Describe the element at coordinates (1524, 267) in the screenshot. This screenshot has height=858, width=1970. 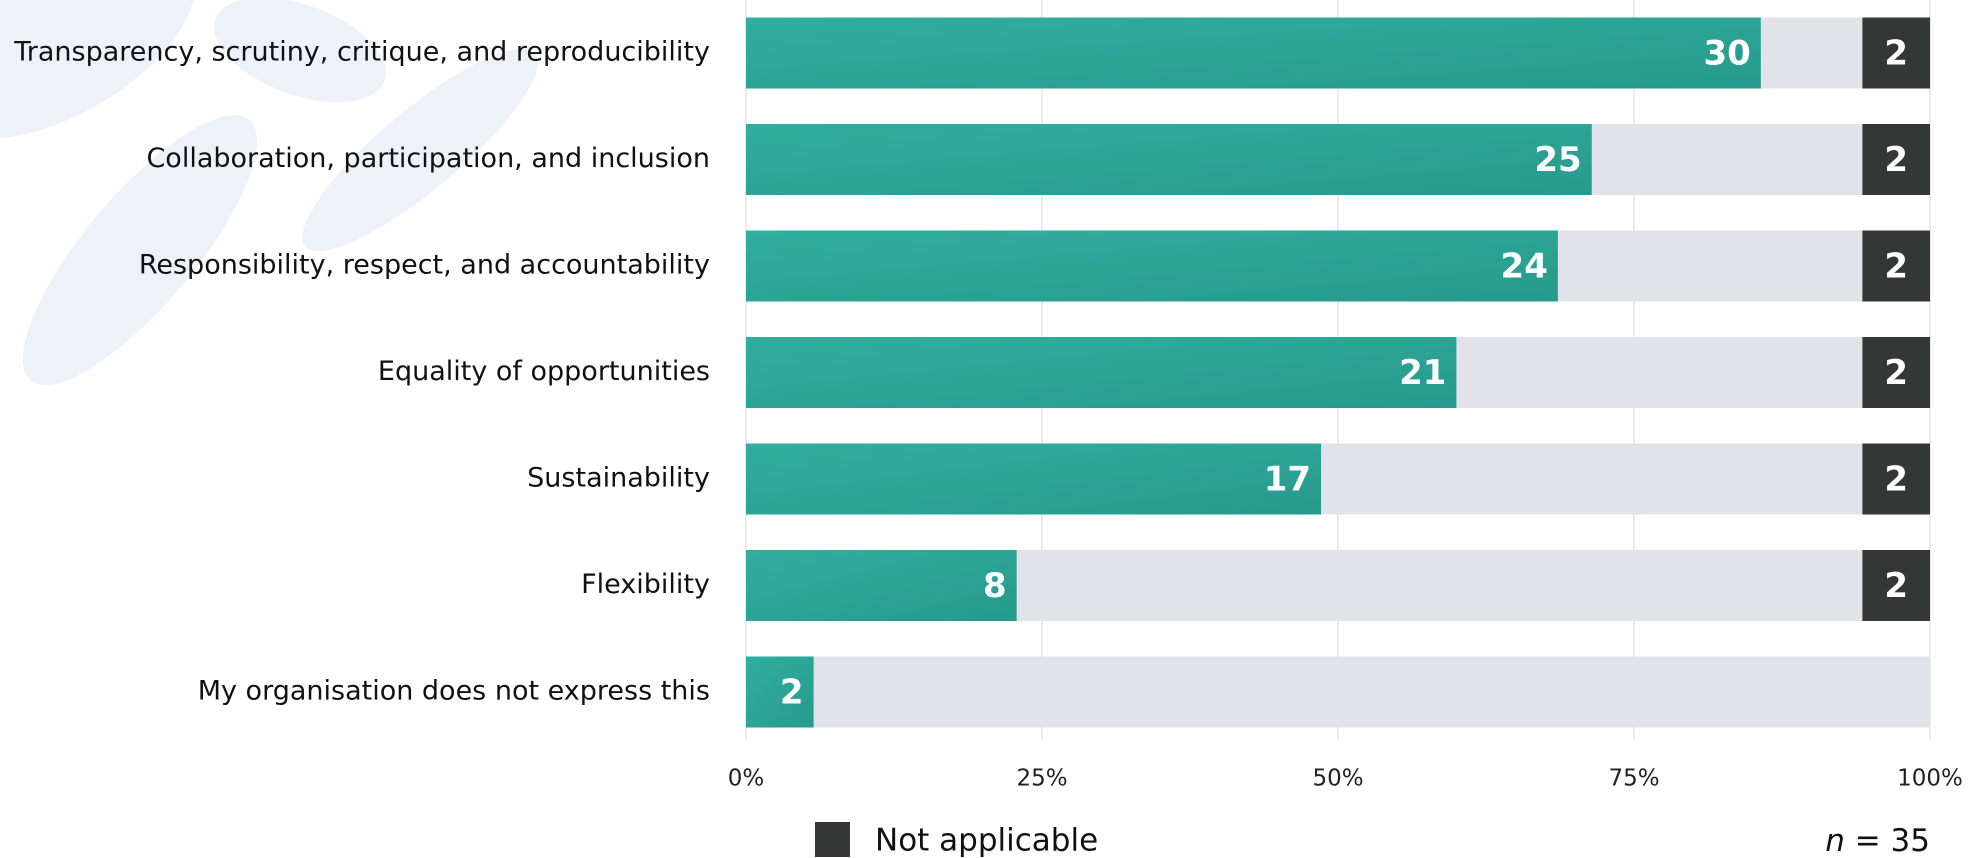
I see `value-label: 24` at that location.